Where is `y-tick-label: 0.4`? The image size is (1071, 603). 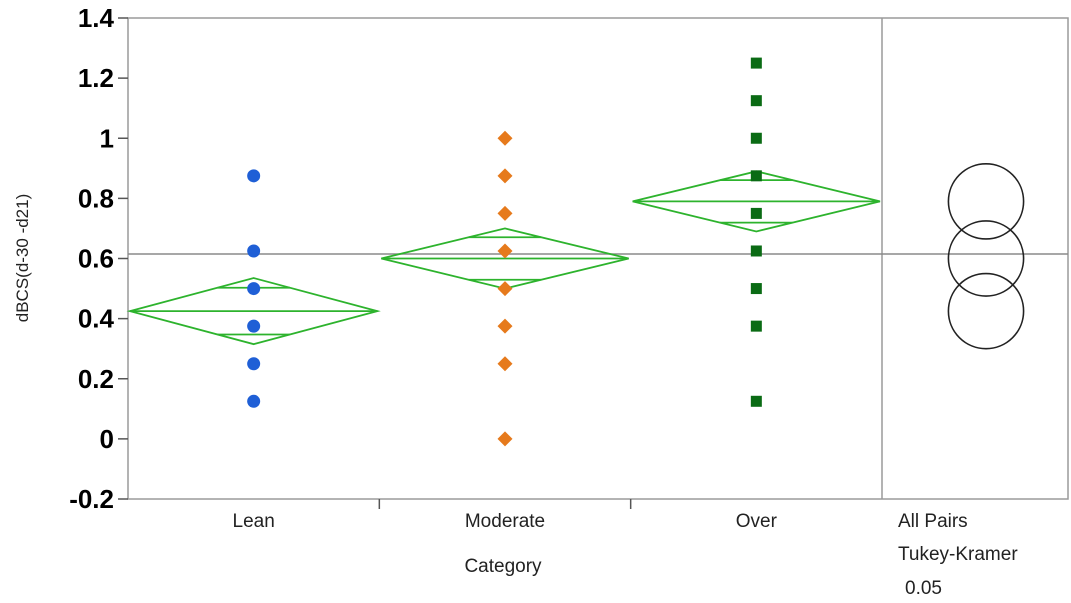 y-tick-label: 0.4 is located at coordinates (96, 319).